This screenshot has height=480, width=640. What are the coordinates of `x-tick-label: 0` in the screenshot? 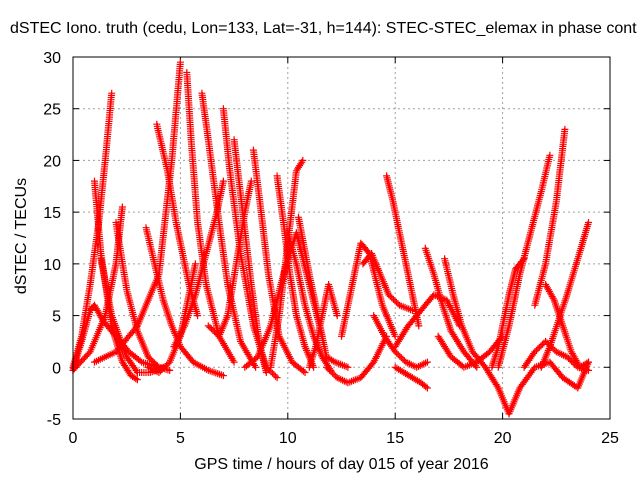 It's located at (73, 438).